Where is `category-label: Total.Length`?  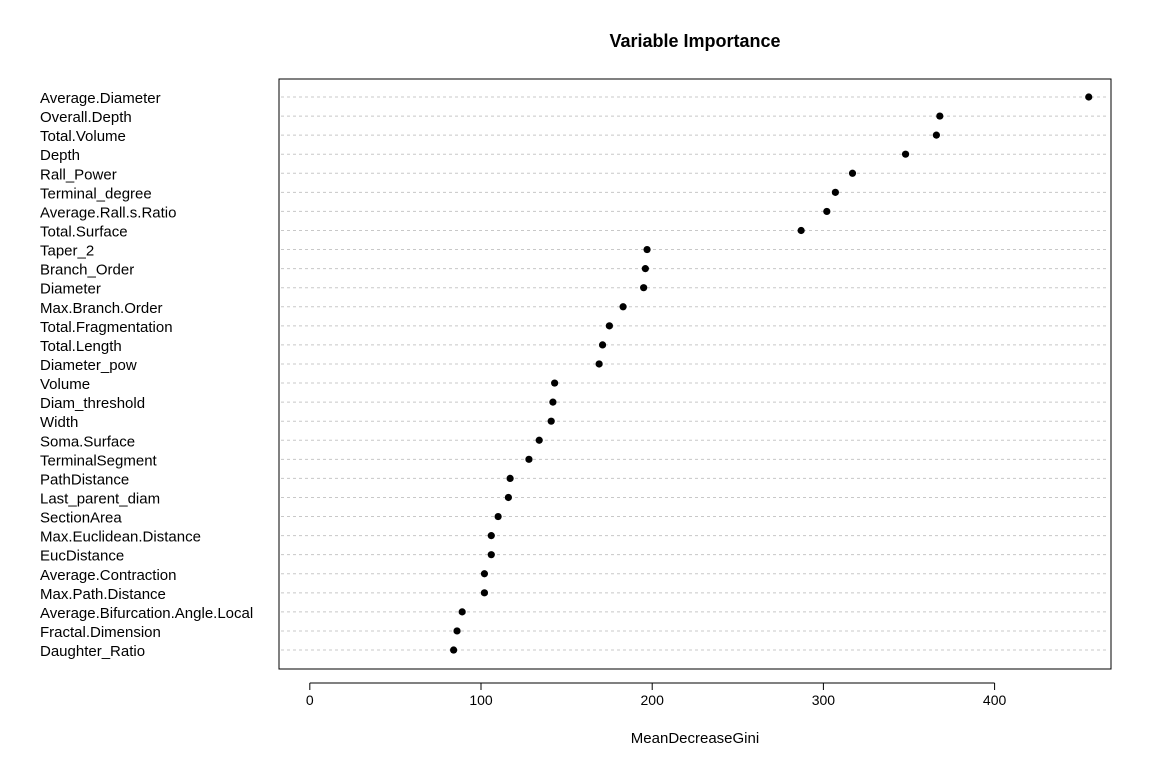 category-label: Total.Length is located at coordinates (81, 346).